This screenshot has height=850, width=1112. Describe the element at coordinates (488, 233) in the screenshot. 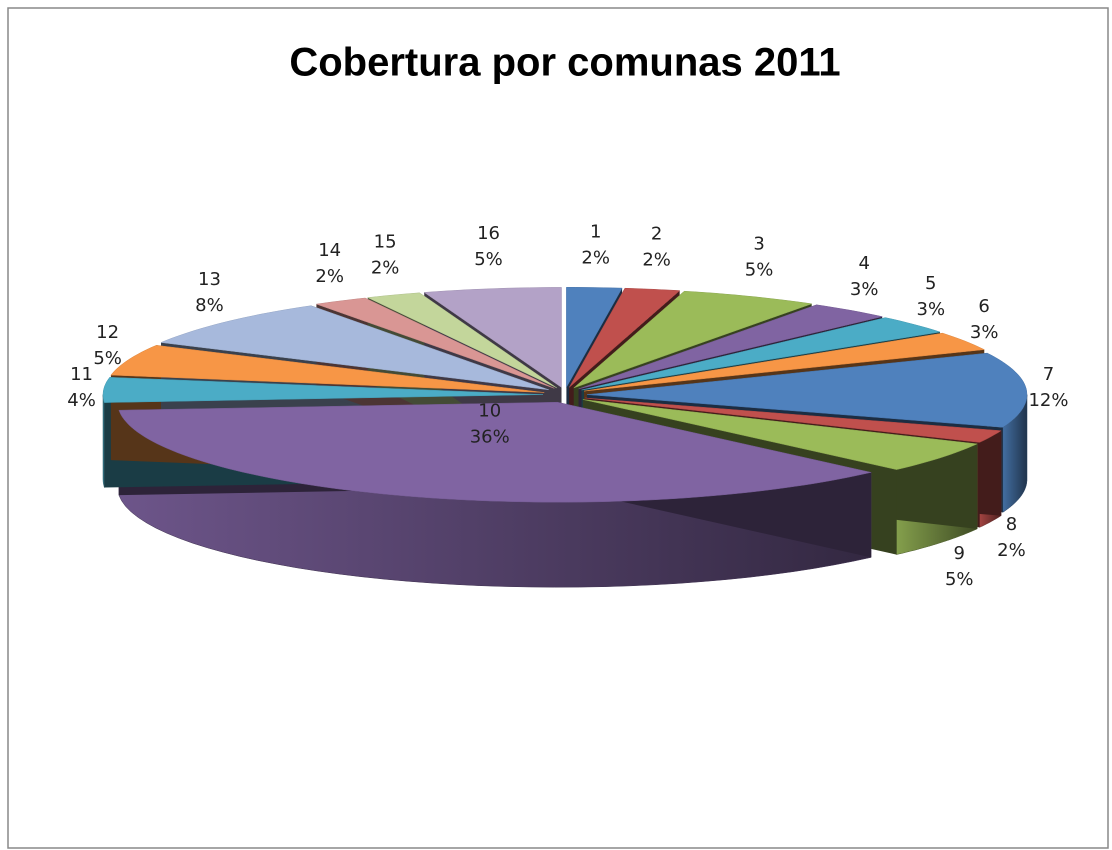

I see `slice-label: 16` at that location.